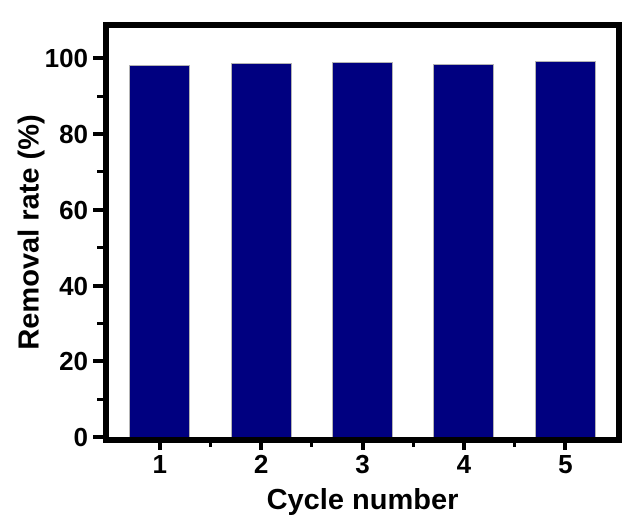  Describe the element at coordinates (73, 134) in the screenshot. I see `y-tick-label: 80` at that location.